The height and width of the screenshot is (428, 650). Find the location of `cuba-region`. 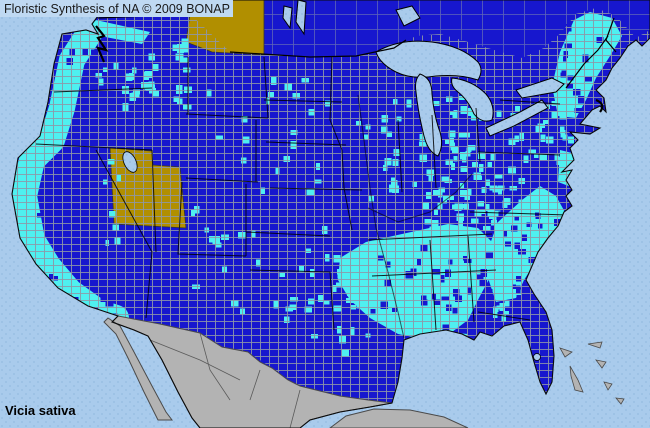

cuba-region is located at coordinates (399, 418).